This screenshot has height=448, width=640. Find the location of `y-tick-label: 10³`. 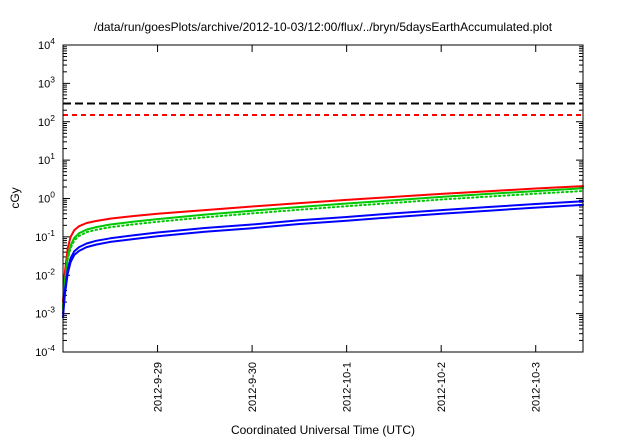

y-tick-label: 10³ is located at coordinates (46, 82).